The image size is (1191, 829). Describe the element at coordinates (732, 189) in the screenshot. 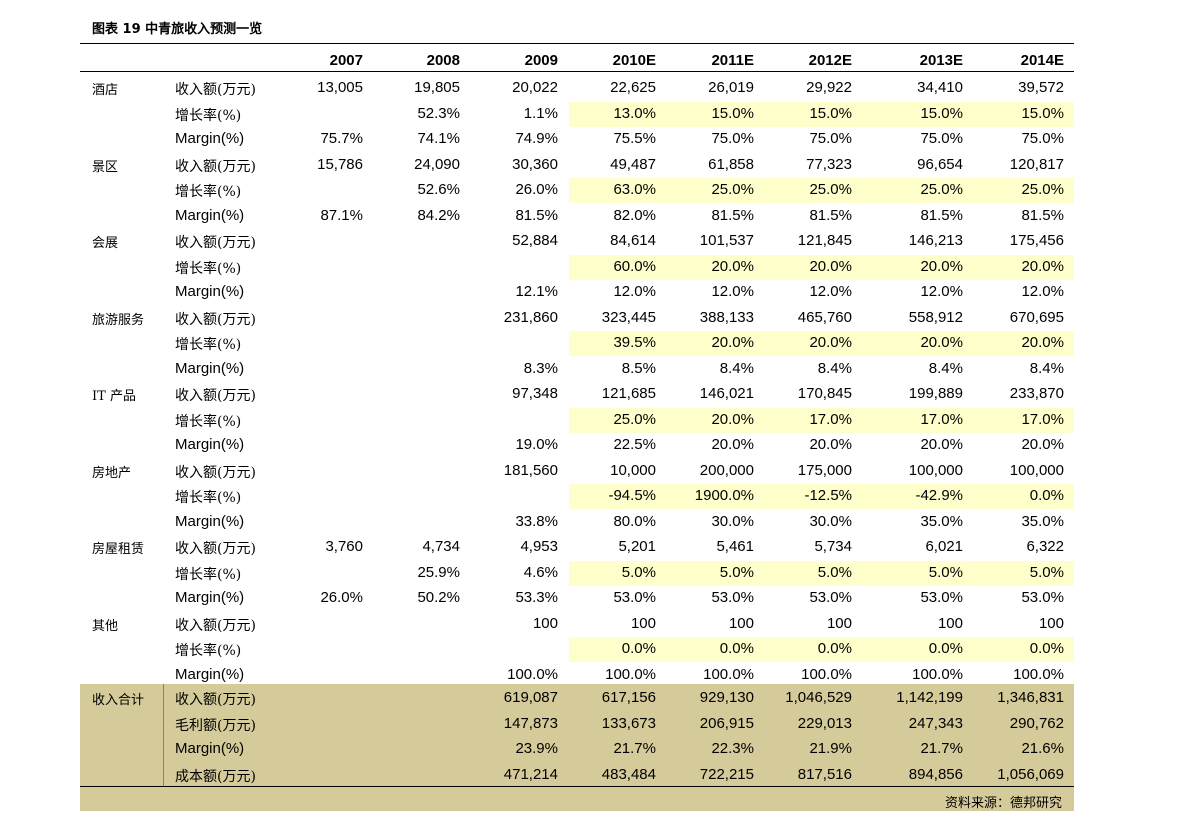

I see `value-cell: 25.0%` at that location.